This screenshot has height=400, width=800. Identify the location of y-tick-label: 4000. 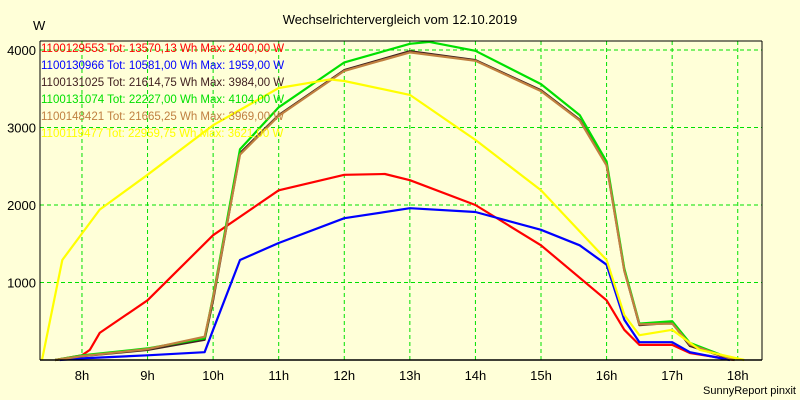
(21, 50).